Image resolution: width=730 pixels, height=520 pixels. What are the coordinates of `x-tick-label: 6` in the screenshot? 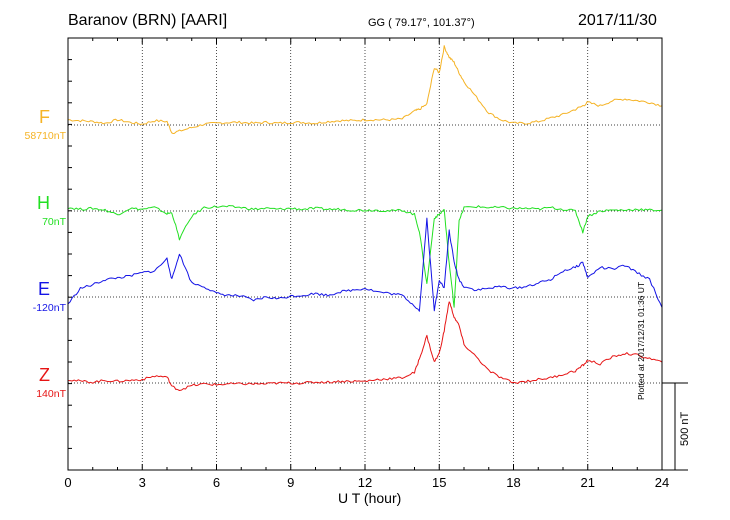 It's located at (216, 482).